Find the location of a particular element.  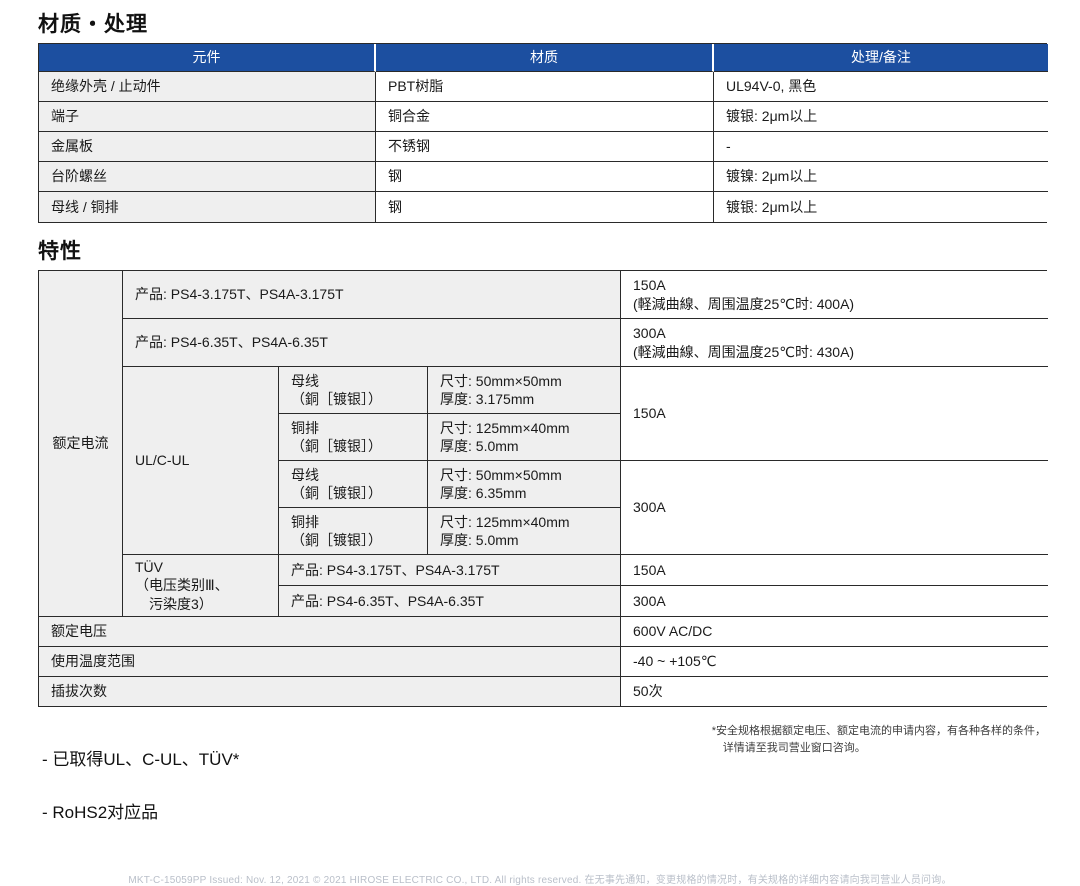

materials-row-treatment: - is located at coordinates (881, 147).